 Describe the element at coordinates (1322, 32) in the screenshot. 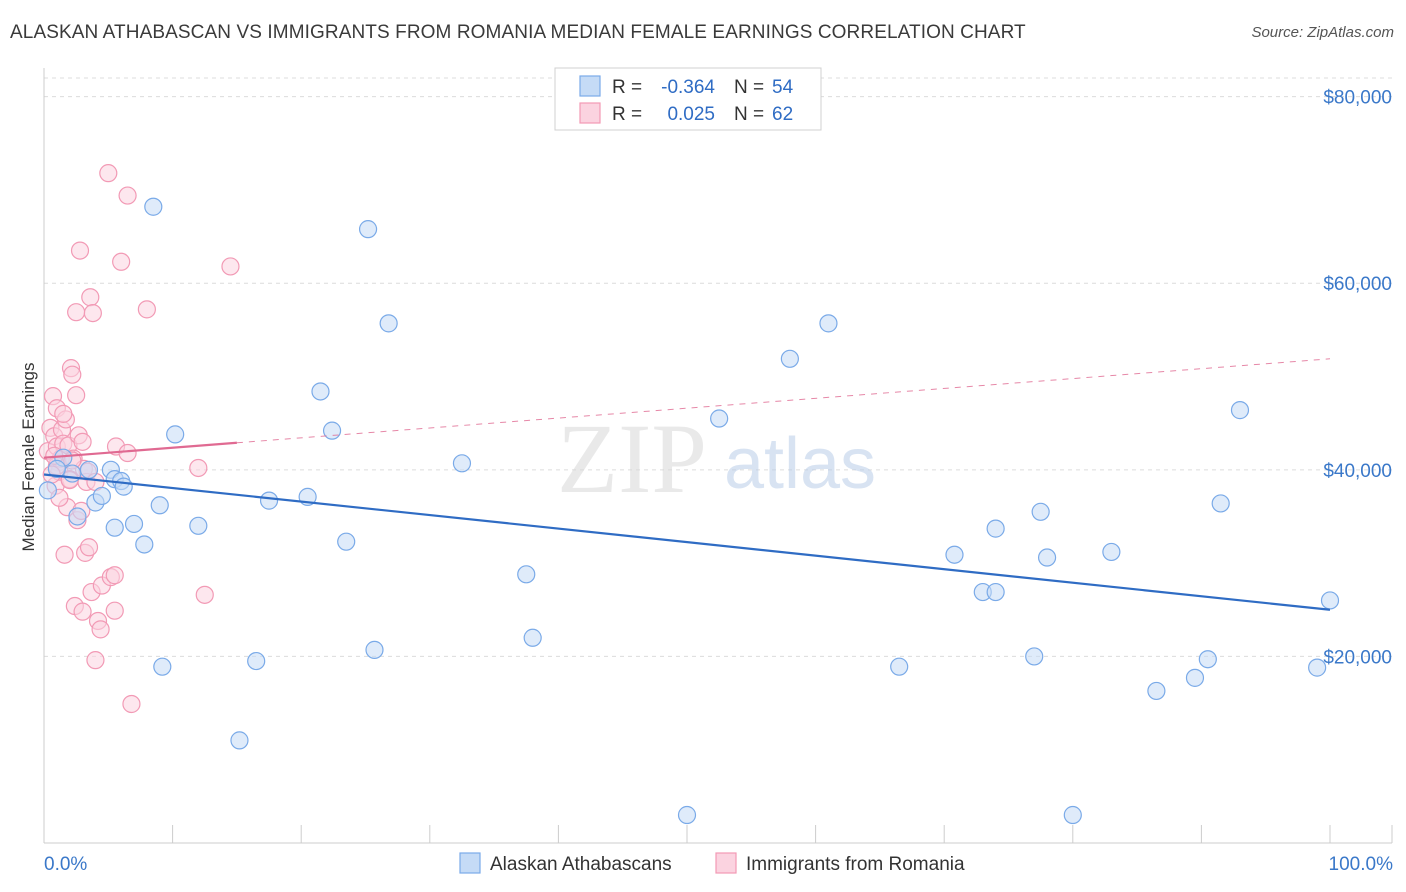

I see `source-label: Source: ZipAtlas.com` at that location.